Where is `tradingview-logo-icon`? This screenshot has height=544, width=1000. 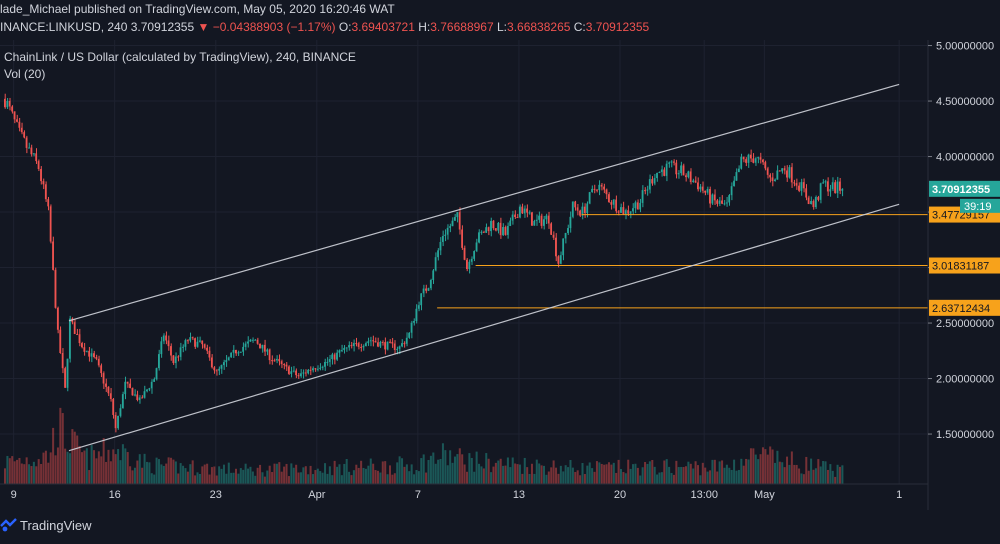
tradingview-logo-icon is located at coordinates (9, 525).